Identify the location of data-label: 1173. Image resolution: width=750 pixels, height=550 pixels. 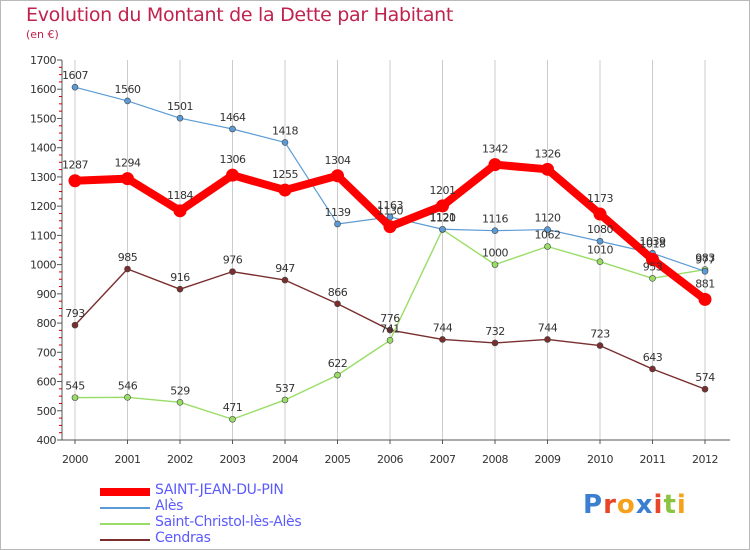
(600, 198).